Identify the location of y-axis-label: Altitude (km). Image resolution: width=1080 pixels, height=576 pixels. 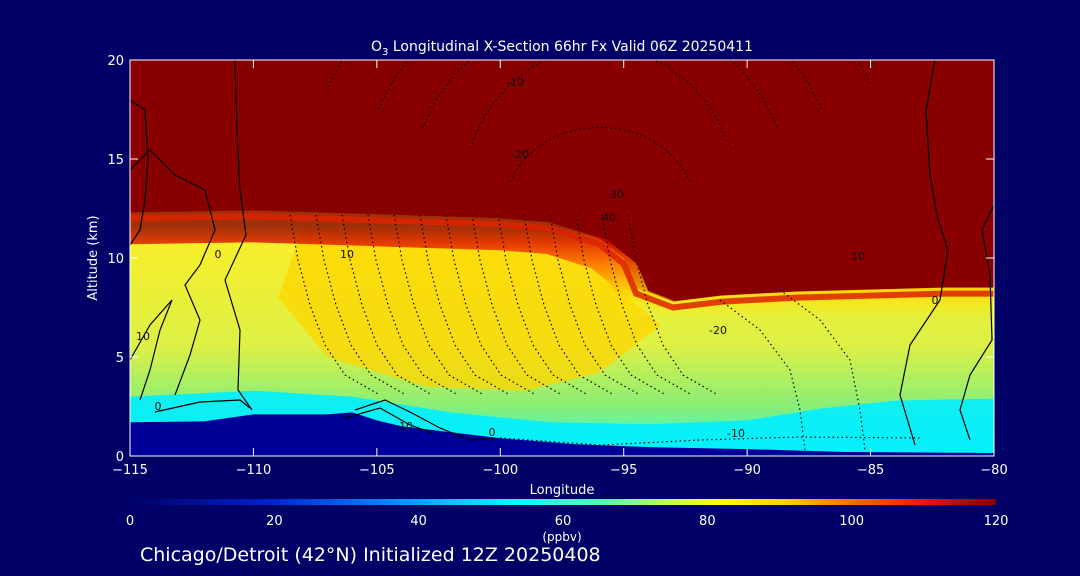
(93, 257).